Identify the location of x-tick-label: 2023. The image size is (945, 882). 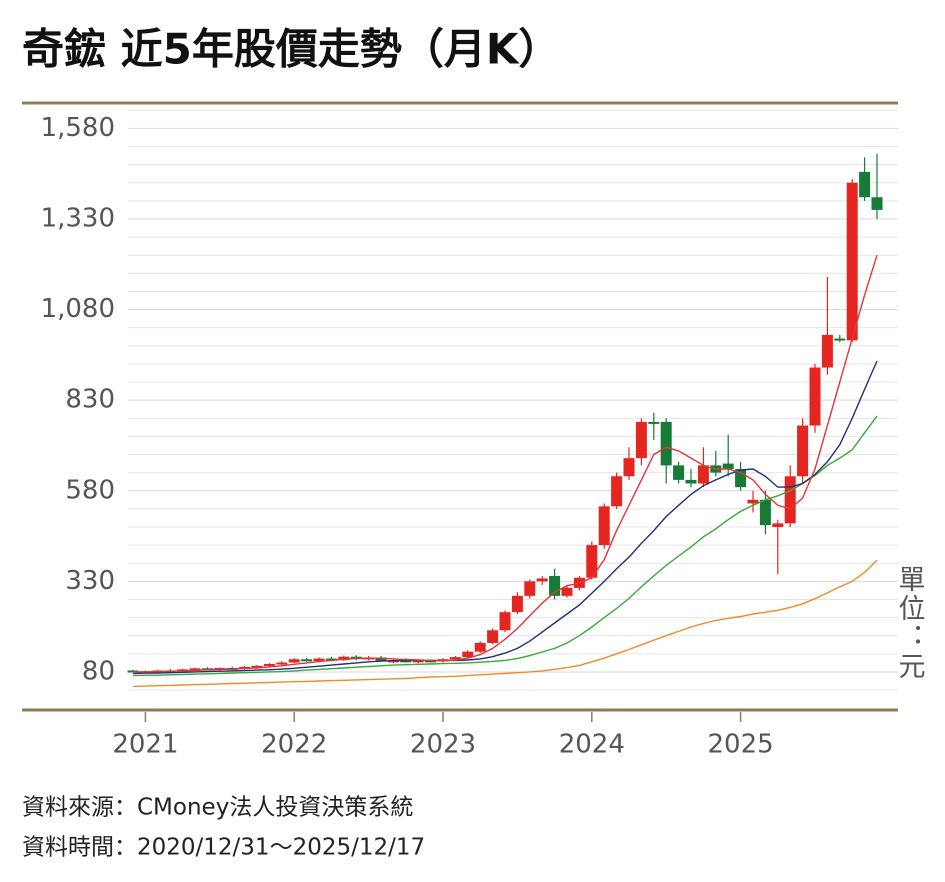
(443, 745).